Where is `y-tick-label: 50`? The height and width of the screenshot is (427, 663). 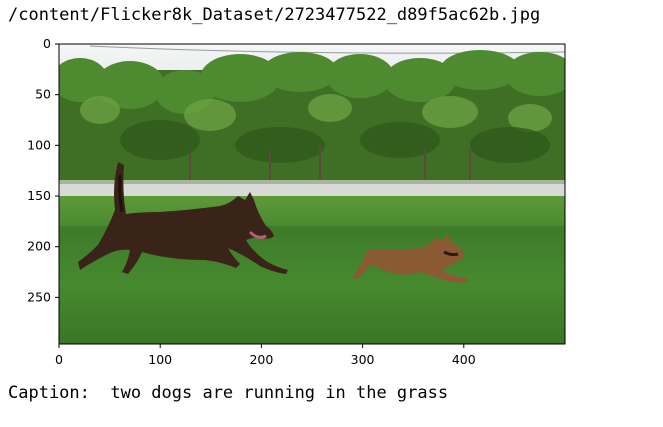 y-tick-label: 50 is located at coordinates (43, 94).